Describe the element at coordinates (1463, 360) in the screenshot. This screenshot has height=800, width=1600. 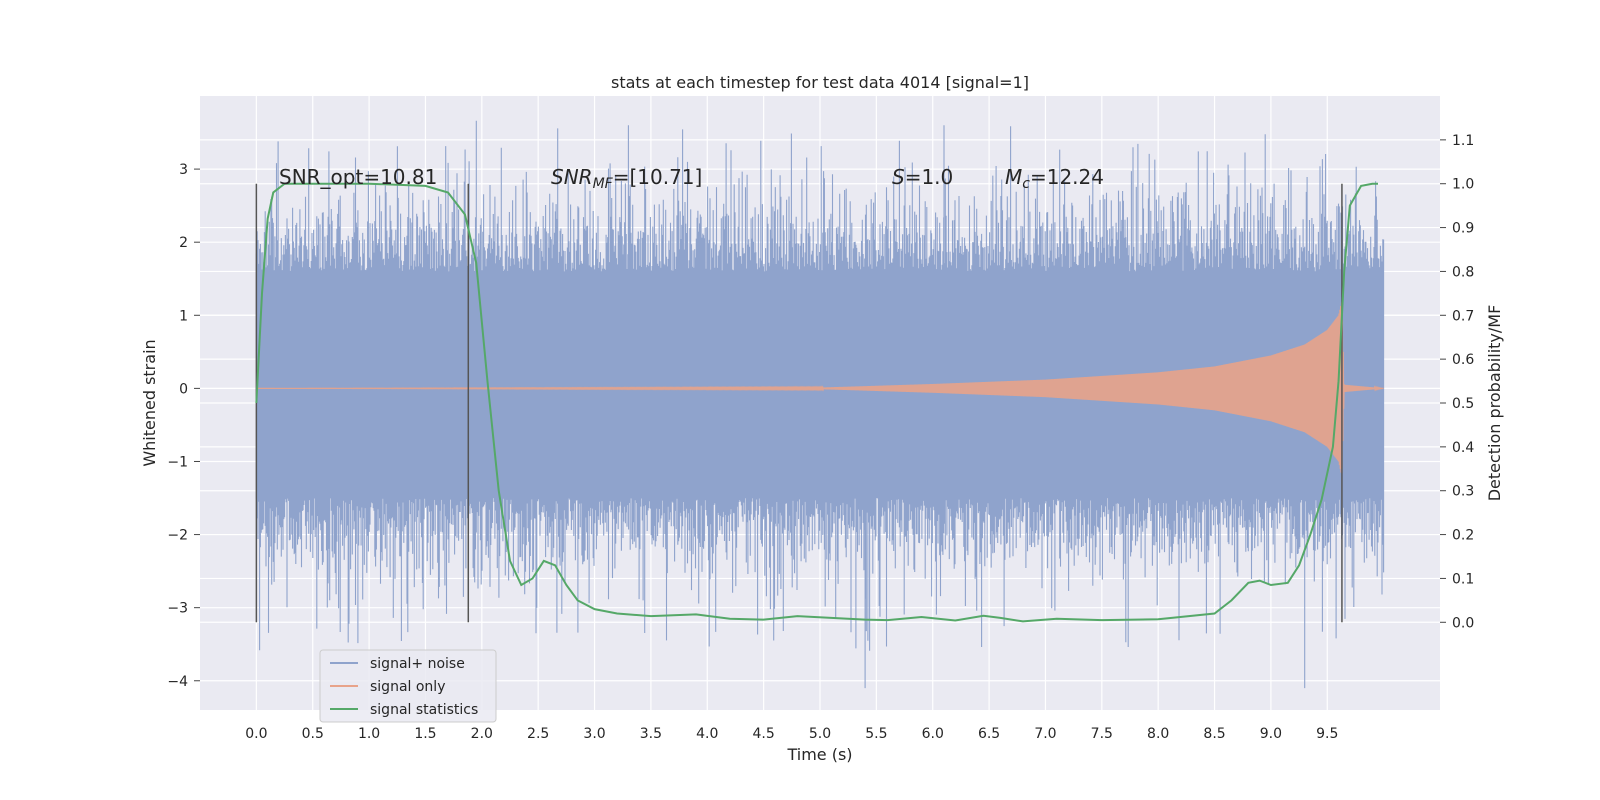
I see `y-right-tick-label: 0.6` at that location.